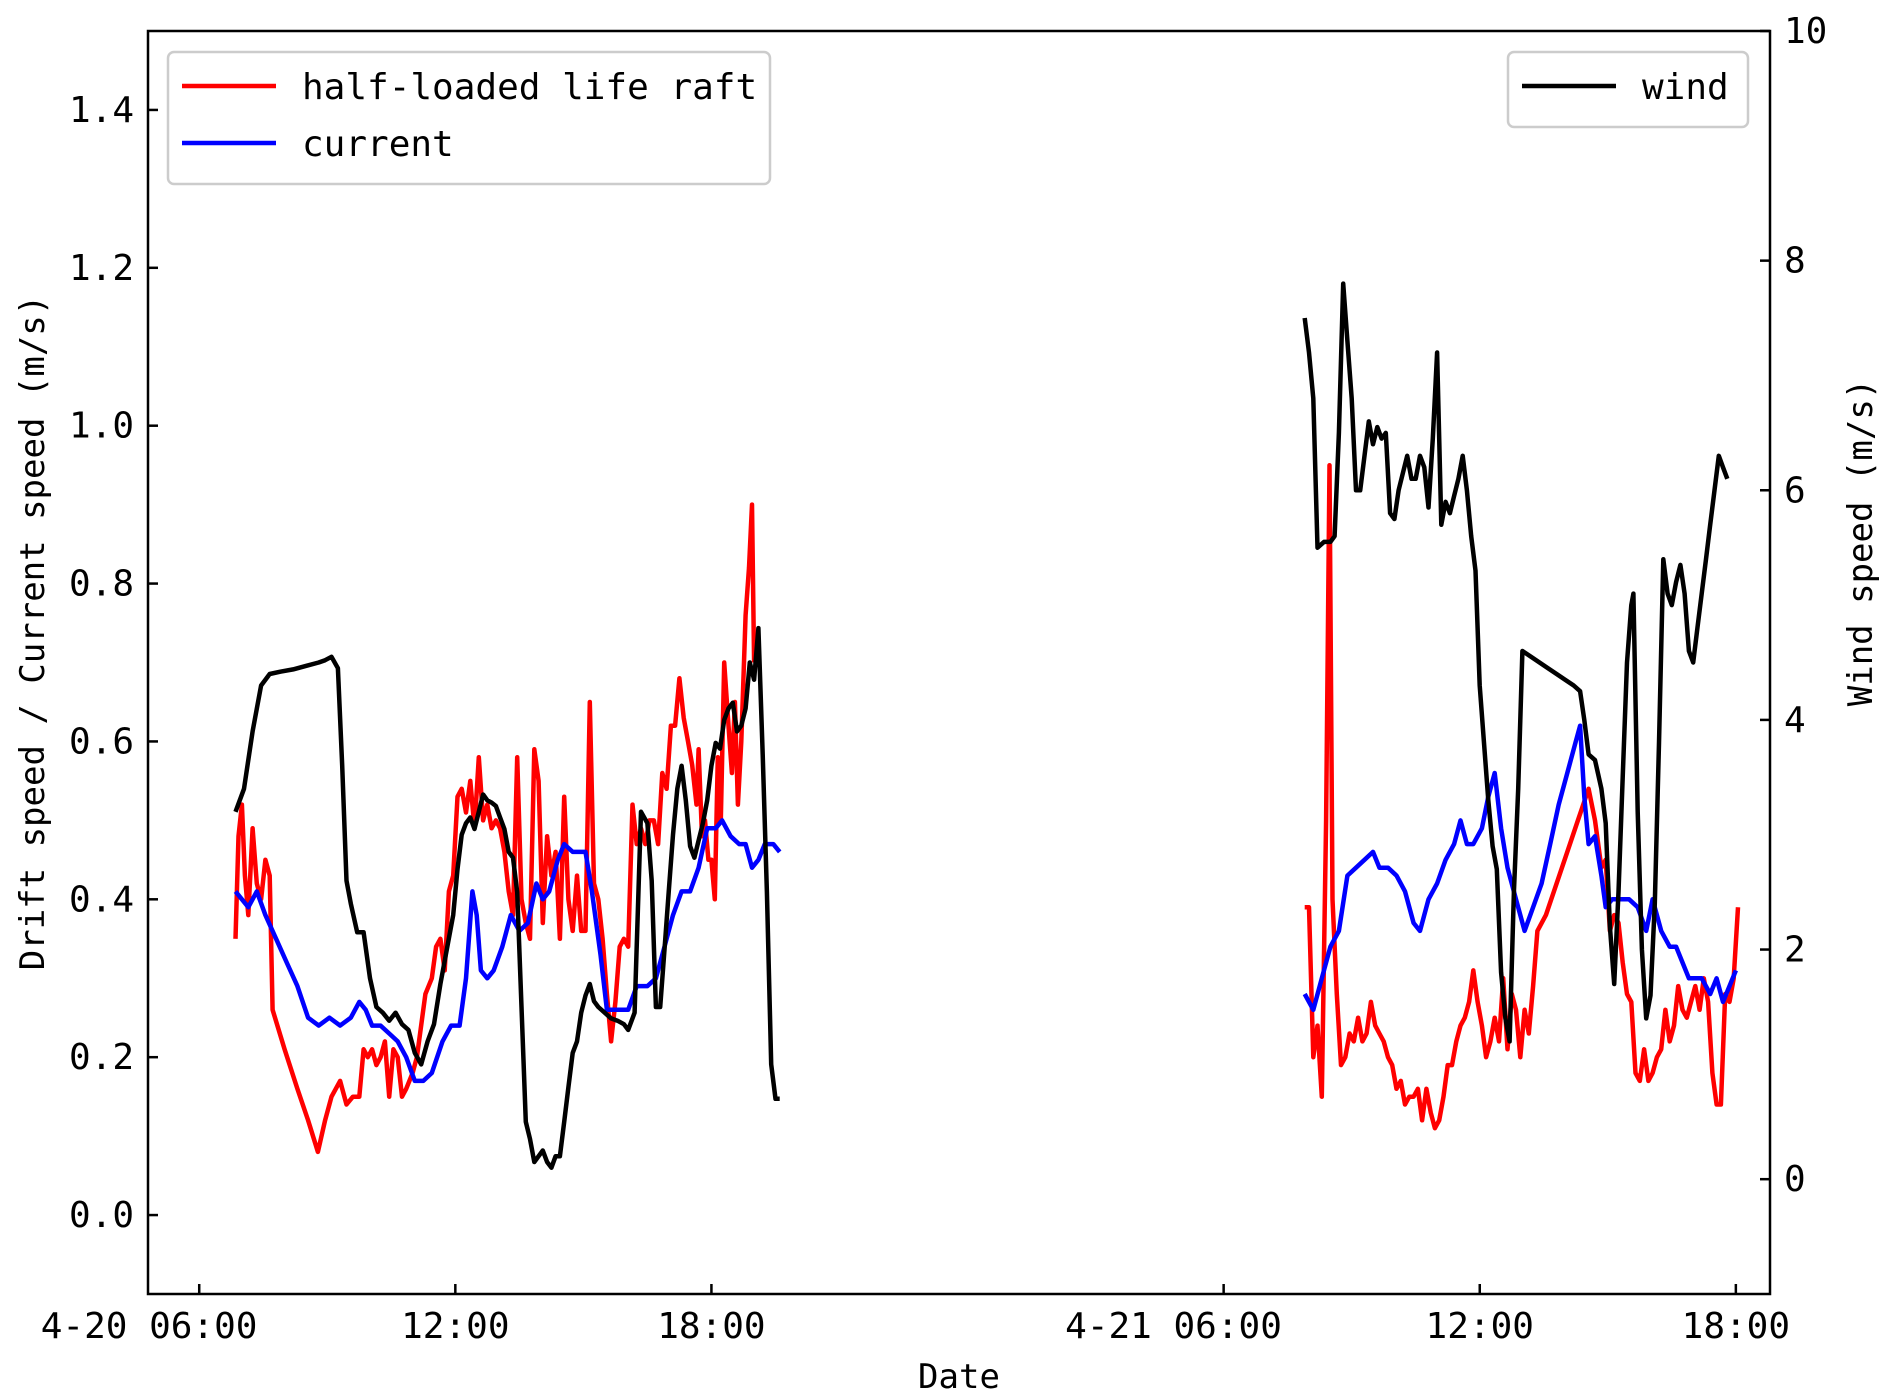  What do you see at coordinates (101, 268) in the screenshot?
I see `left-y-tick-label: 1.2` at bounding box center [101, 268].